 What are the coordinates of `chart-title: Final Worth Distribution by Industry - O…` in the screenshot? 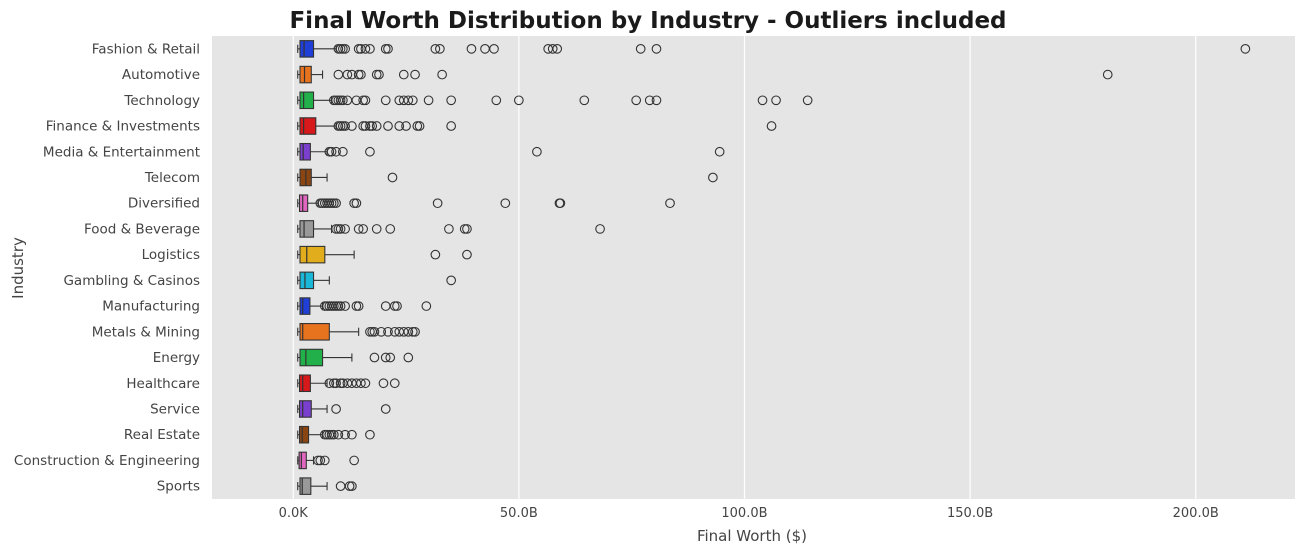 It's located at (647, 21).